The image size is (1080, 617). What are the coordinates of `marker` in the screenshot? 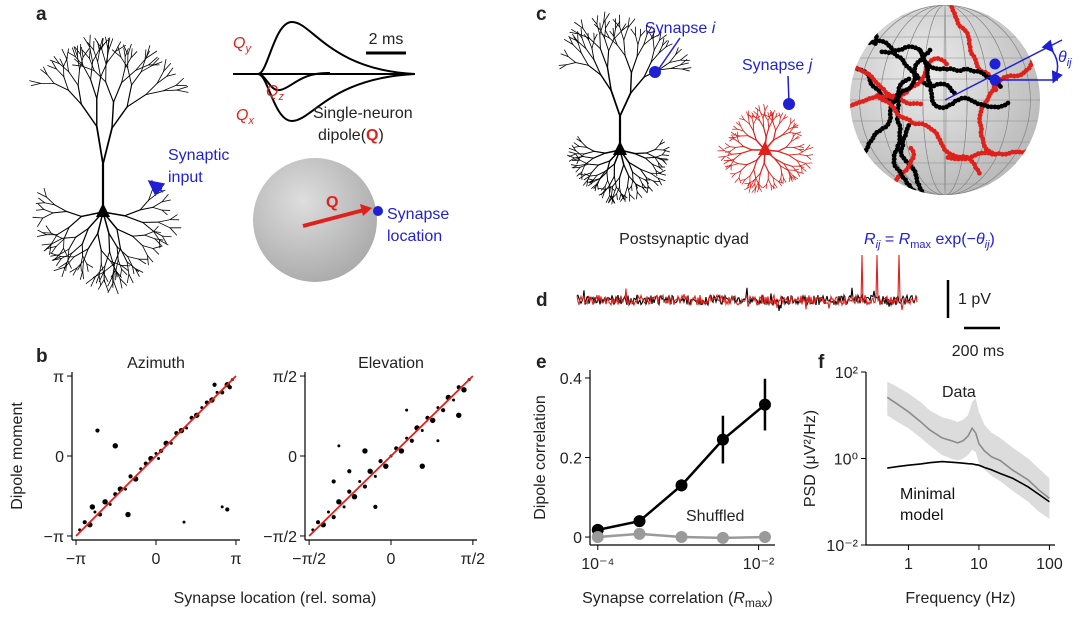 It's located at (639, 521).